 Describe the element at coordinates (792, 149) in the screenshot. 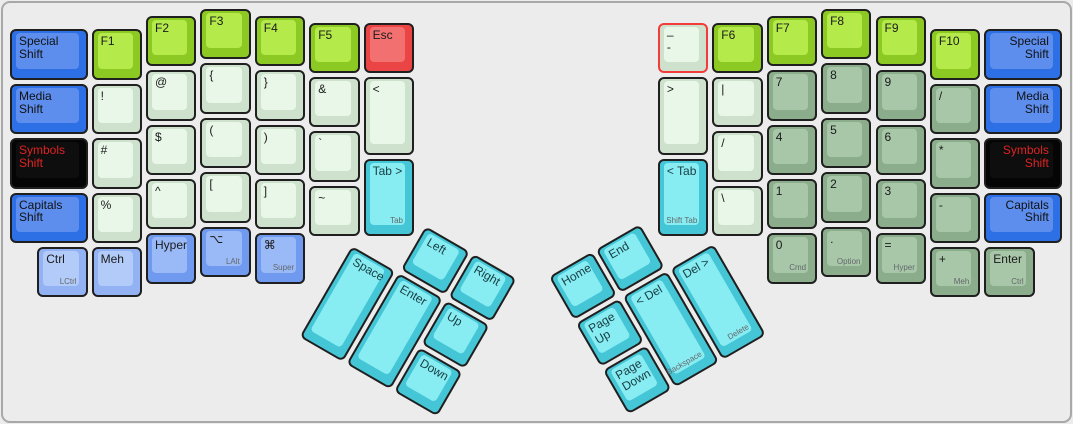

I see `key-num-4: 4` at that location.